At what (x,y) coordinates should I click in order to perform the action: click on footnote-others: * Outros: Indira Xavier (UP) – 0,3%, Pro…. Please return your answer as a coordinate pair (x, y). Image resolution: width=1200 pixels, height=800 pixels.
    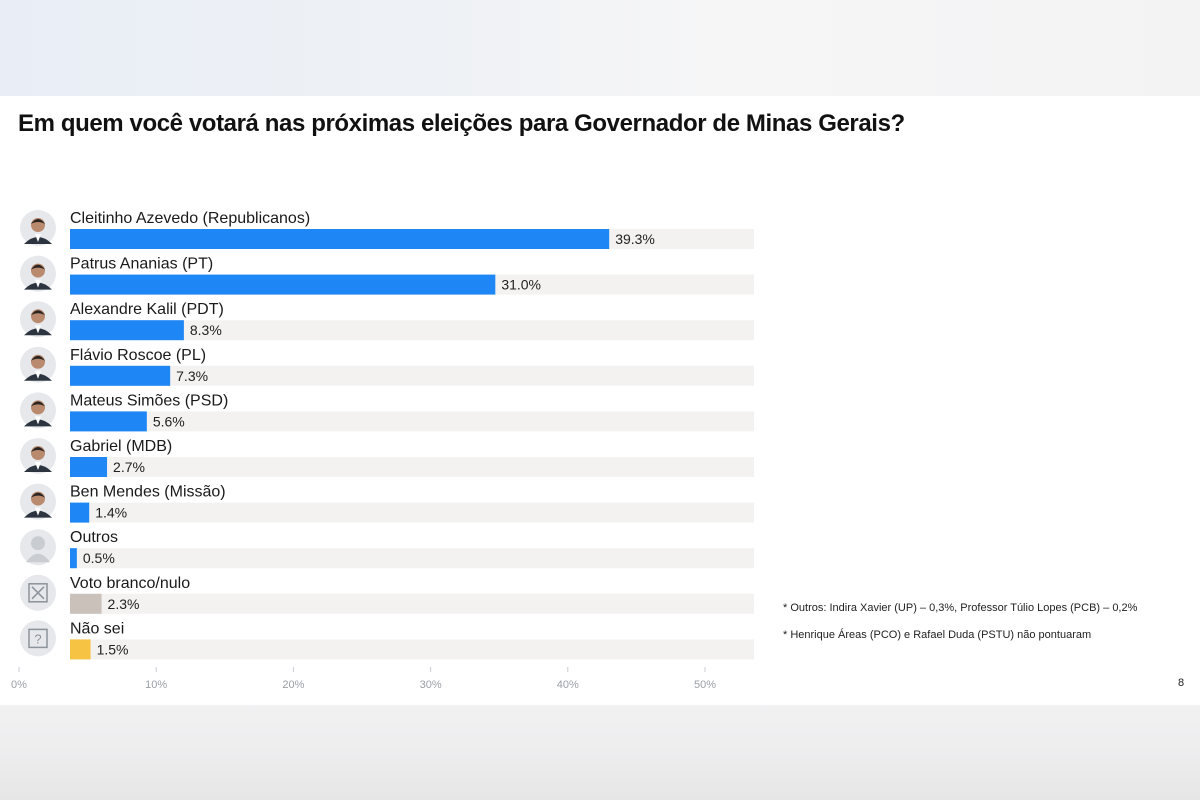
    Looking at the image, I should click on (960, 608).